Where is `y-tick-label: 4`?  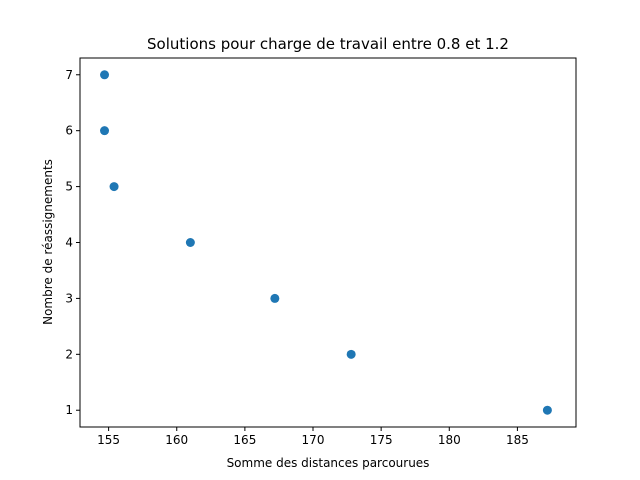 y-tick-label: 4 is located at coordinates (69, 243).